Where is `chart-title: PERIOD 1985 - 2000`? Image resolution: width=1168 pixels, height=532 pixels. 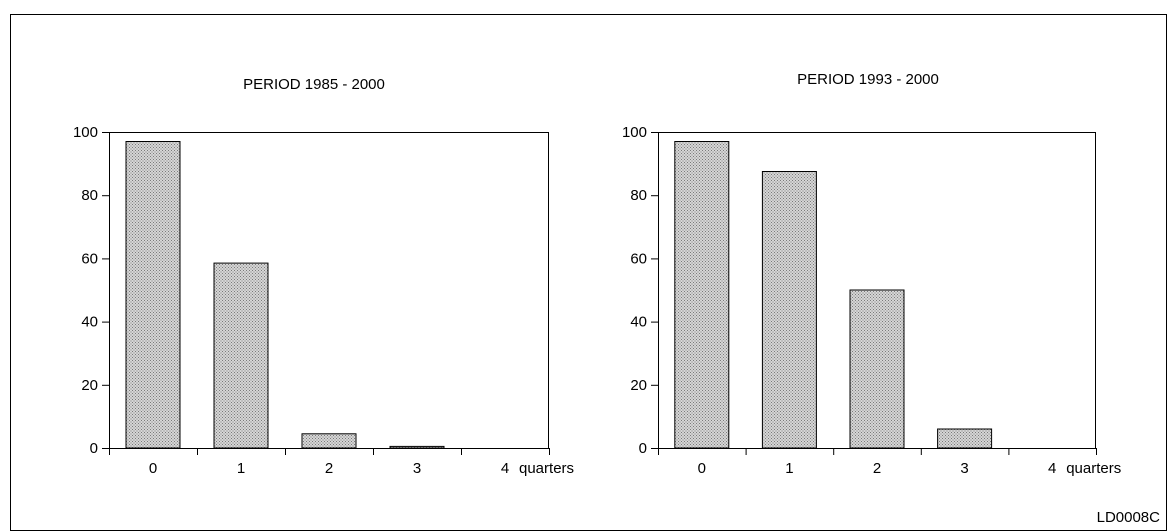
chart-title: PERIOD 1985 - 2000 is located at coordinates (314, 84).